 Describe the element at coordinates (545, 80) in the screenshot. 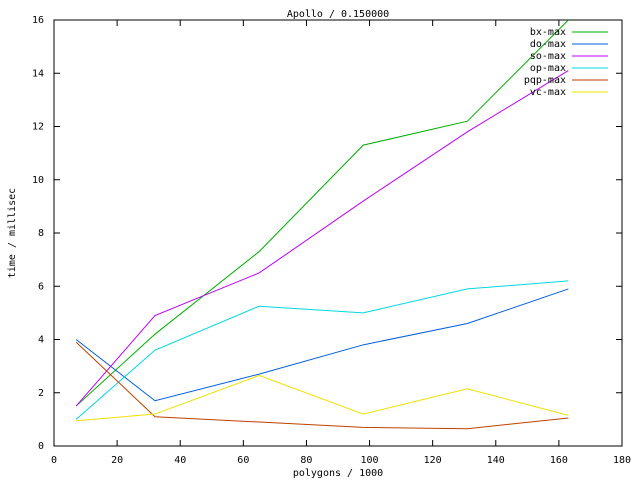

I see `legend-label: pqp-max` at that location.